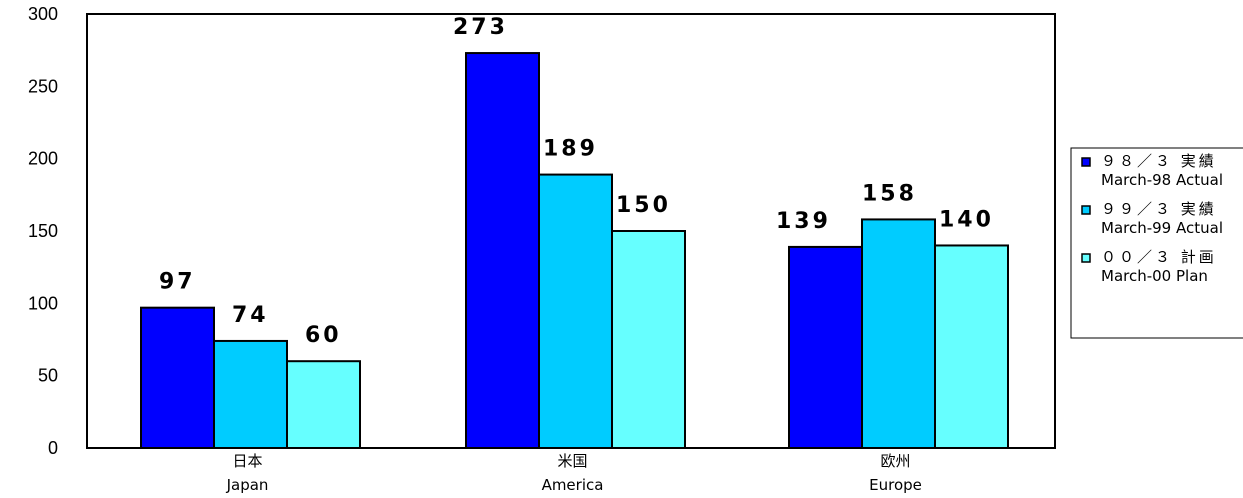  What do you see at coordinates (48, 376) in the screenshot?
I see `y-tick-label: 50` at bounding box center [48, 376].